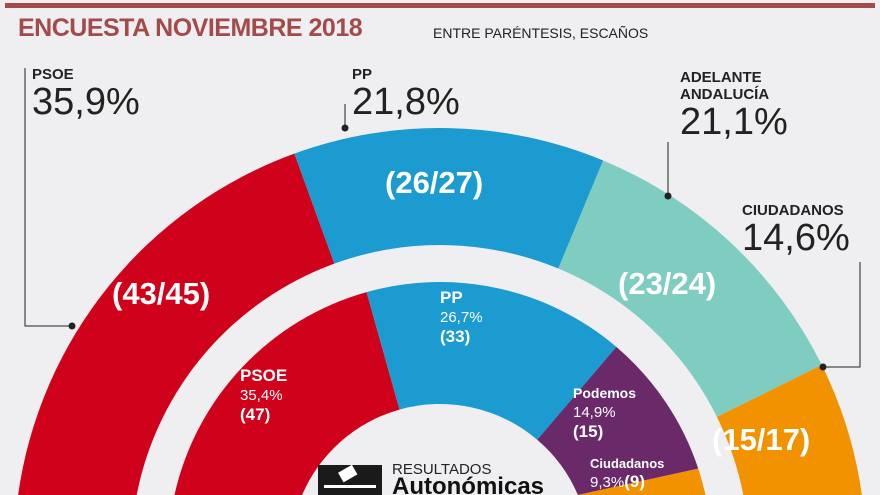 Image resolution: width=880 pixels, height=495 pixels. I want to click on segment-psoe, so click(287, 393).